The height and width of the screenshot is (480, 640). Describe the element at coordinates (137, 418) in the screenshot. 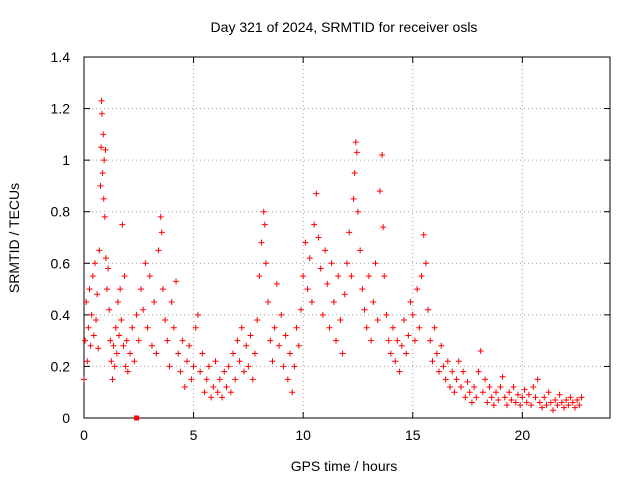

I see `outlier-point` at that location.